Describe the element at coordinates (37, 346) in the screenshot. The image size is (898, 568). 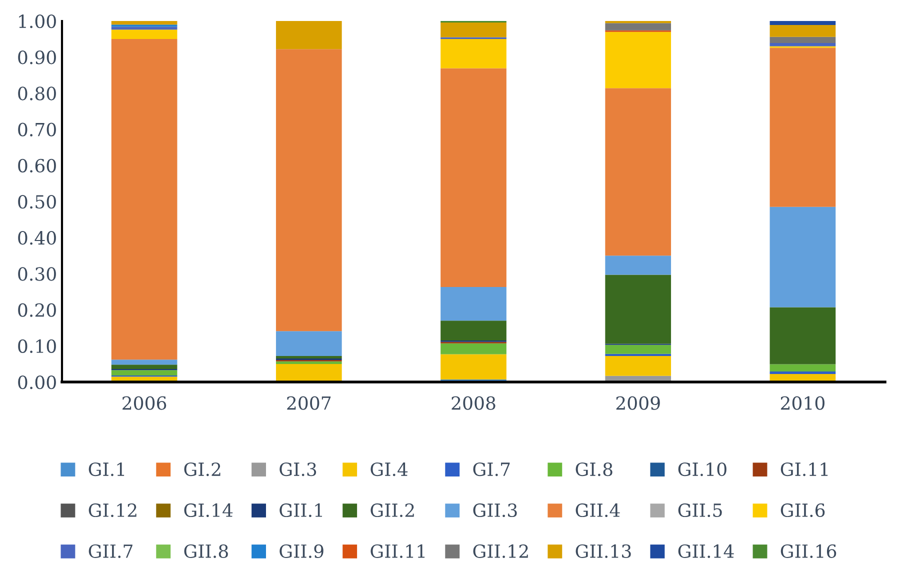
I see `y-tick-label: 0.10` at that location.